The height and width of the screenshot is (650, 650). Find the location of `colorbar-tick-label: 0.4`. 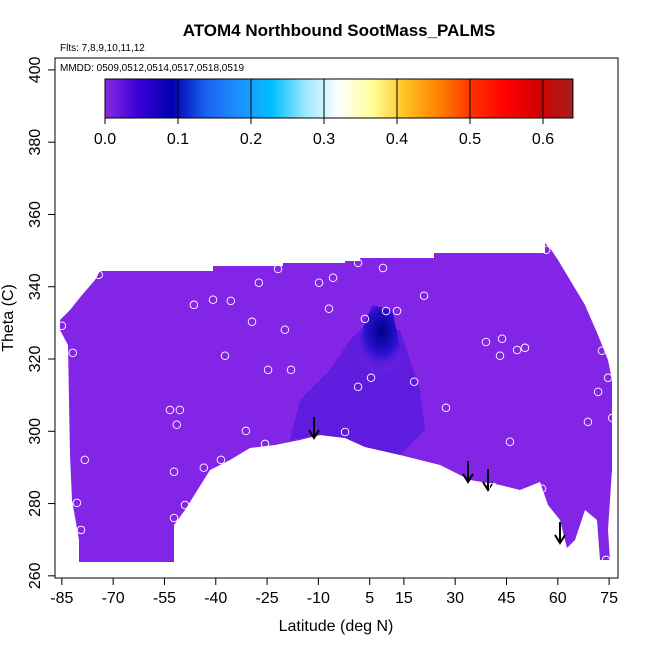

colorbar-tick-label: 0.4 is located at coordinates (397, 139).